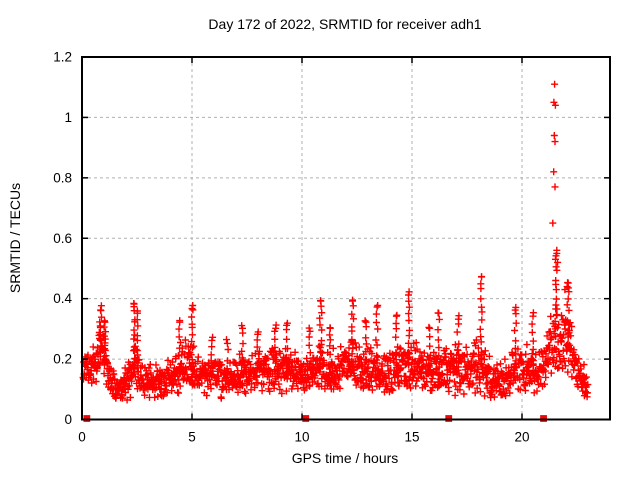 The height and width of the screenshot is (480, 640). I want to click on y-tick-label: 0, so click(68, 419).